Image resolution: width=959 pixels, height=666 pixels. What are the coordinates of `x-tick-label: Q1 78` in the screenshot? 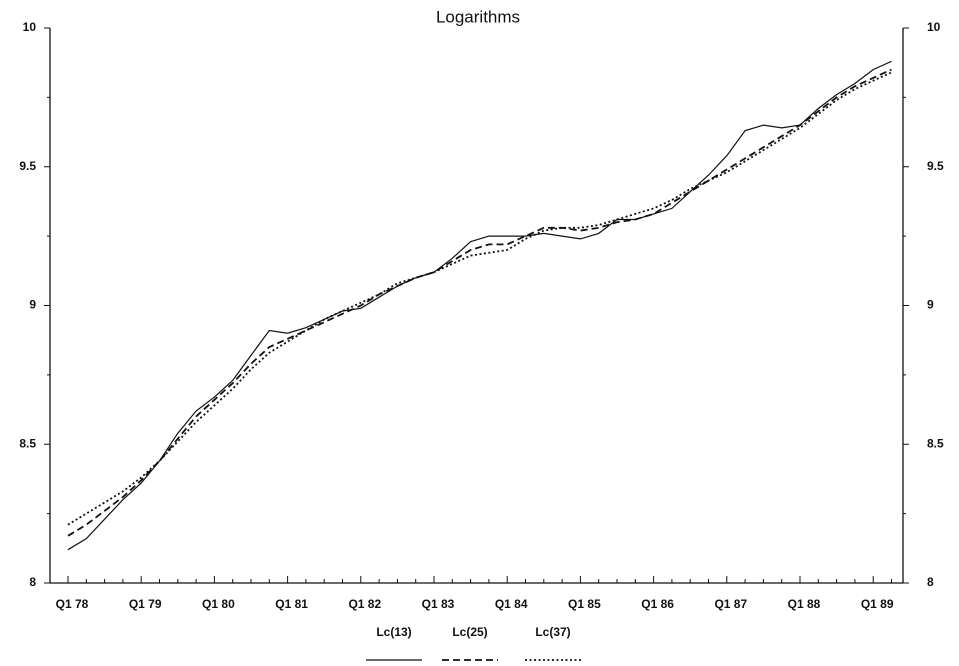 It's located at (72, 604).